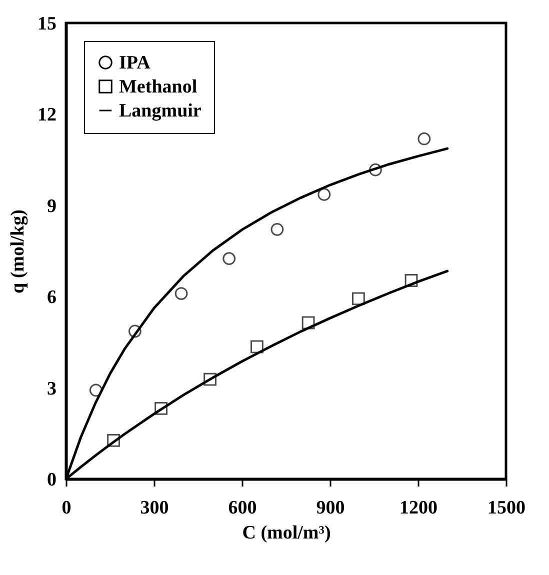  What do you see at coordinates (67, 508) in the screenshot?
I see `x-tick-label: 0` at bounding box center [67, 508].